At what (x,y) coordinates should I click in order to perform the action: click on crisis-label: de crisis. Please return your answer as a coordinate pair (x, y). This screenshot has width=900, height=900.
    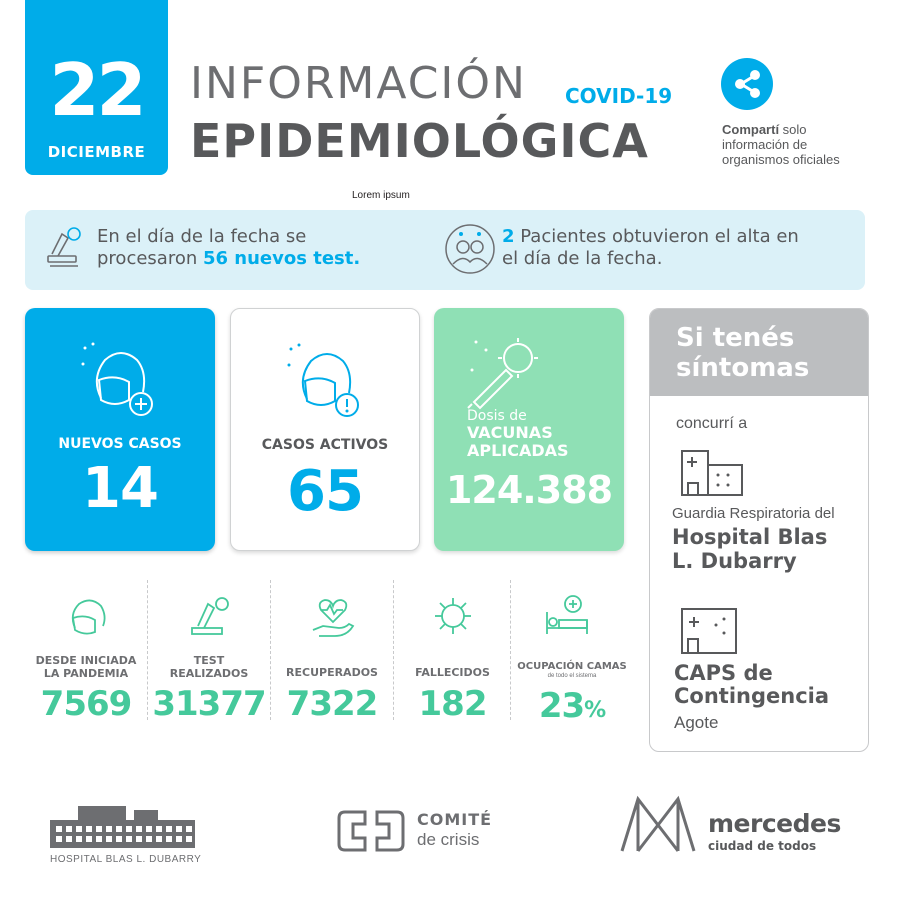
    Looking at the image, I should click on (448, 839).